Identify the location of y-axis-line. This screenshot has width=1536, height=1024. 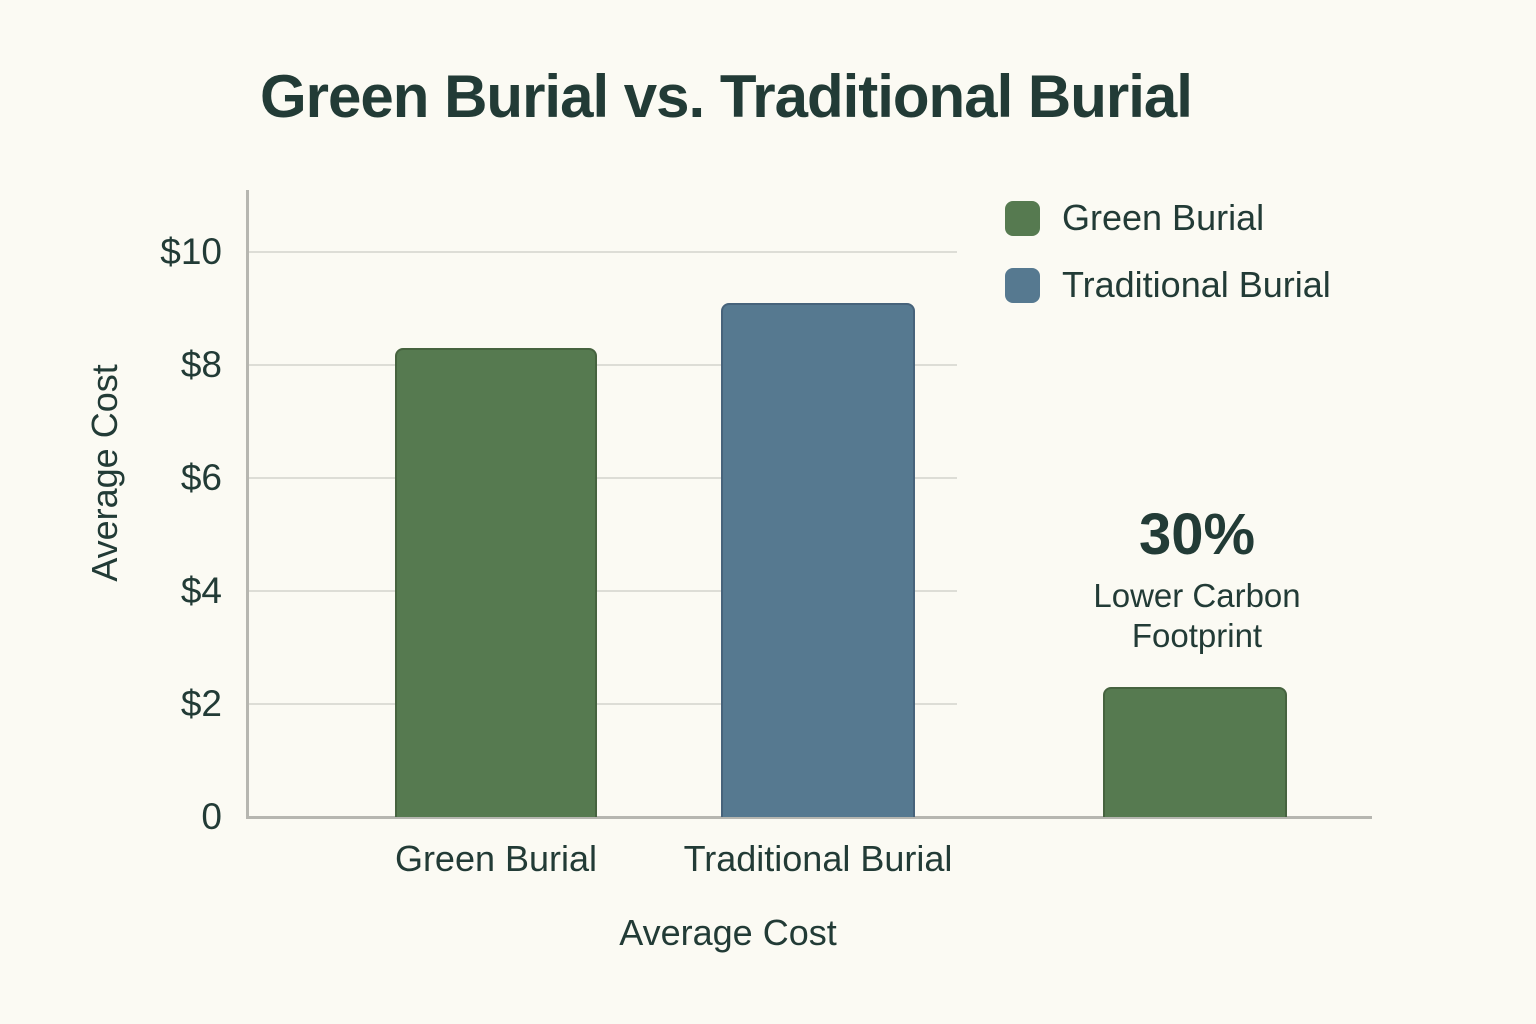
(247, 503).